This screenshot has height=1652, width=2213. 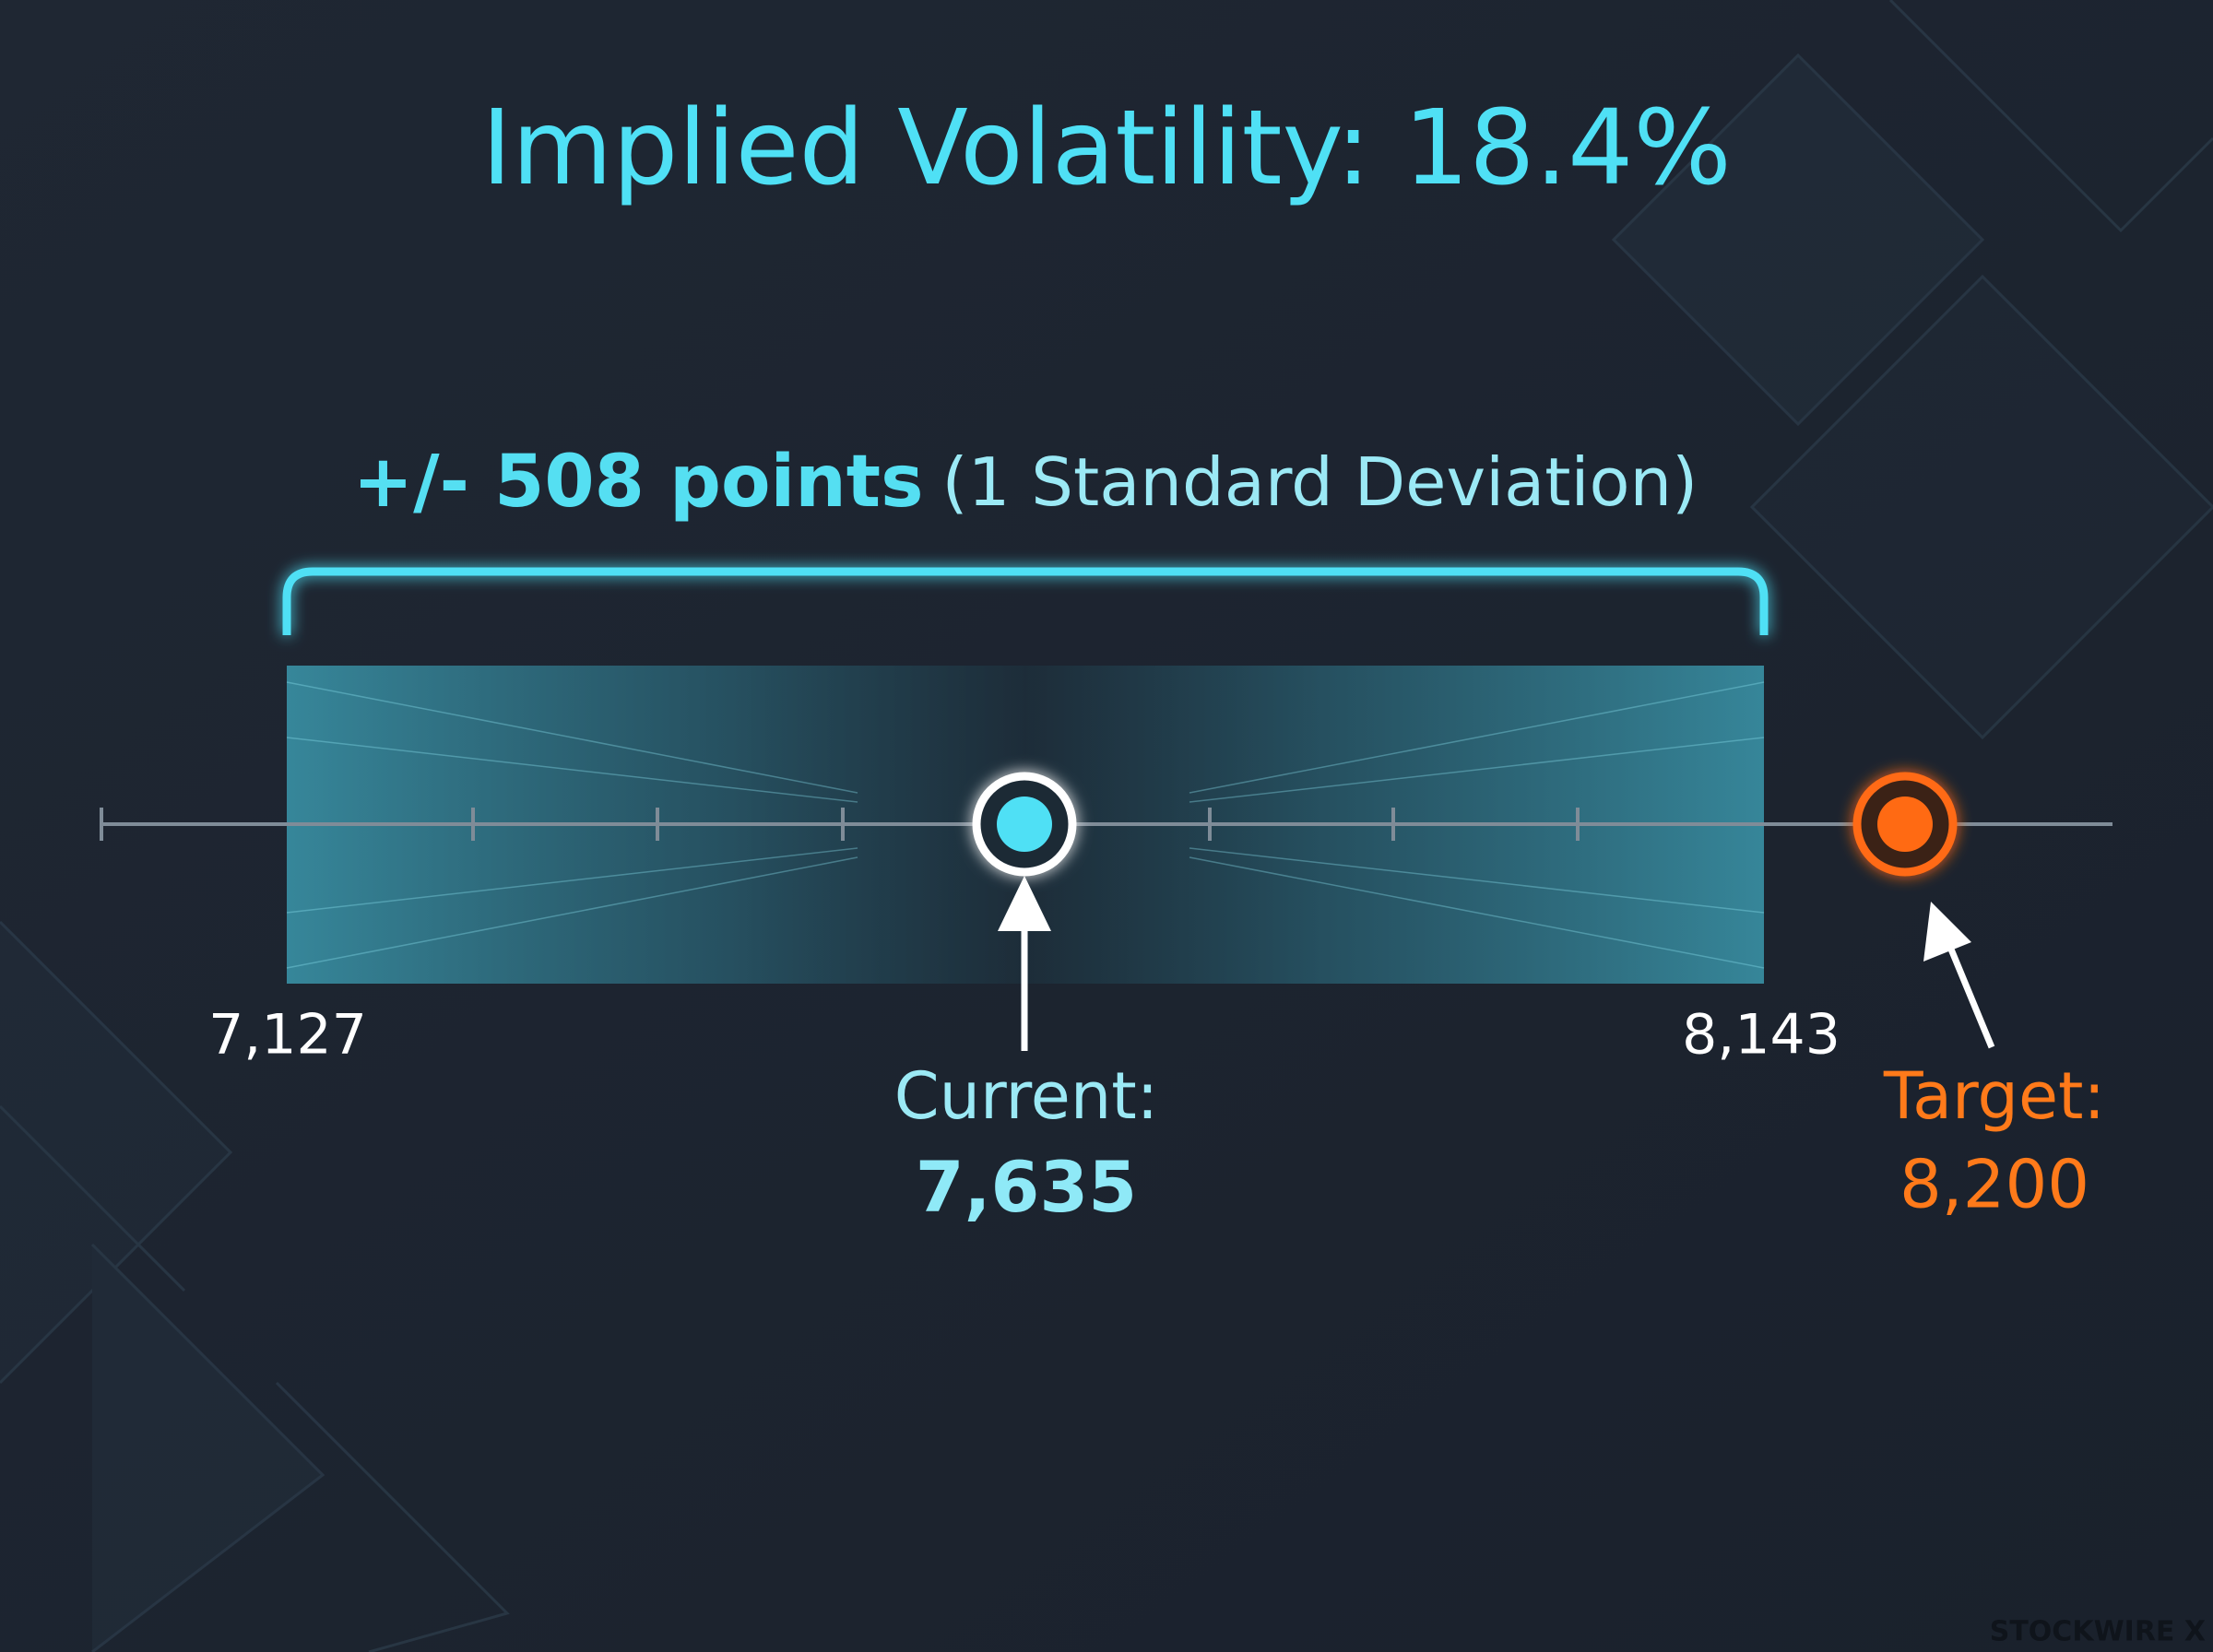 I want to click on range-high: 8,143, so click(x=1761, y=1035).